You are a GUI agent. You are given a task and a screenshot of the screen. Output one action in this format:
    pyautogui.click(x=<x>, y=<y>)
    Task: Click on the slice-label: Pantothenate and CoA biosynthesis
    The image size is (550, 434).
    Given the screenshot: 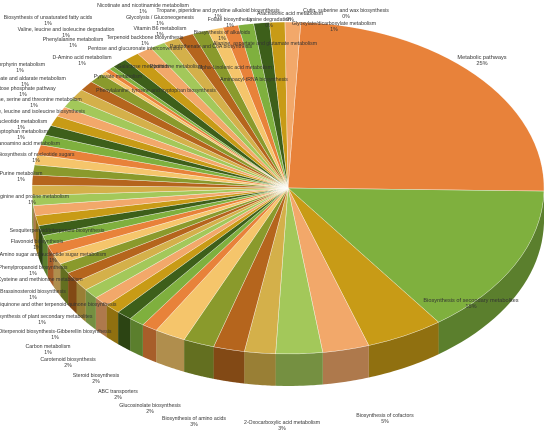 What is the action you would take?
    pyautogui.click(x=211, y=47)
    